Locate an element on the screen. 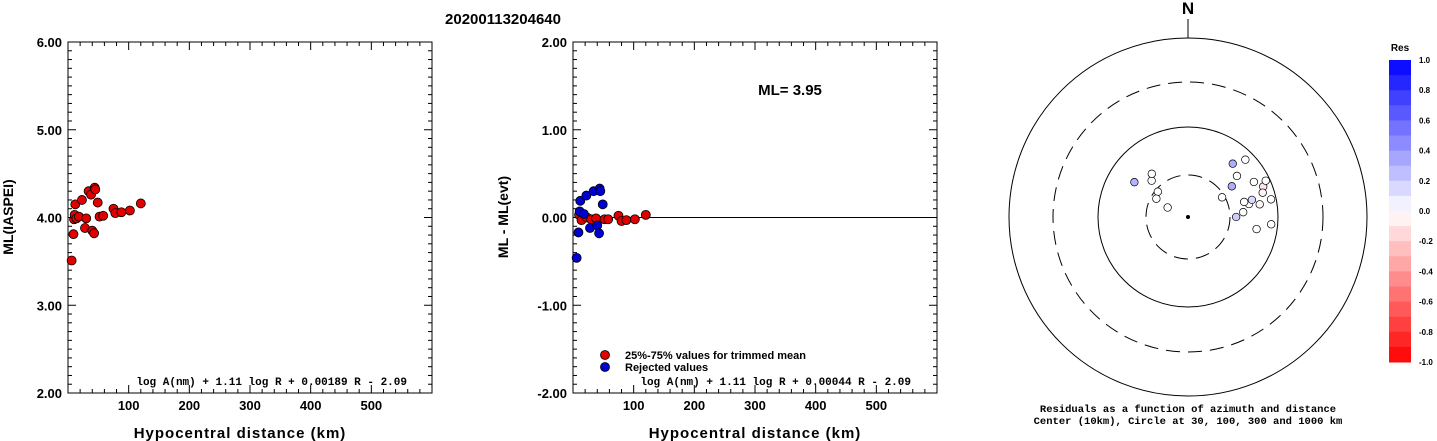 The image size is (1437, 441). y-tick-label: 2.00 is located at coordinates (554, 42).